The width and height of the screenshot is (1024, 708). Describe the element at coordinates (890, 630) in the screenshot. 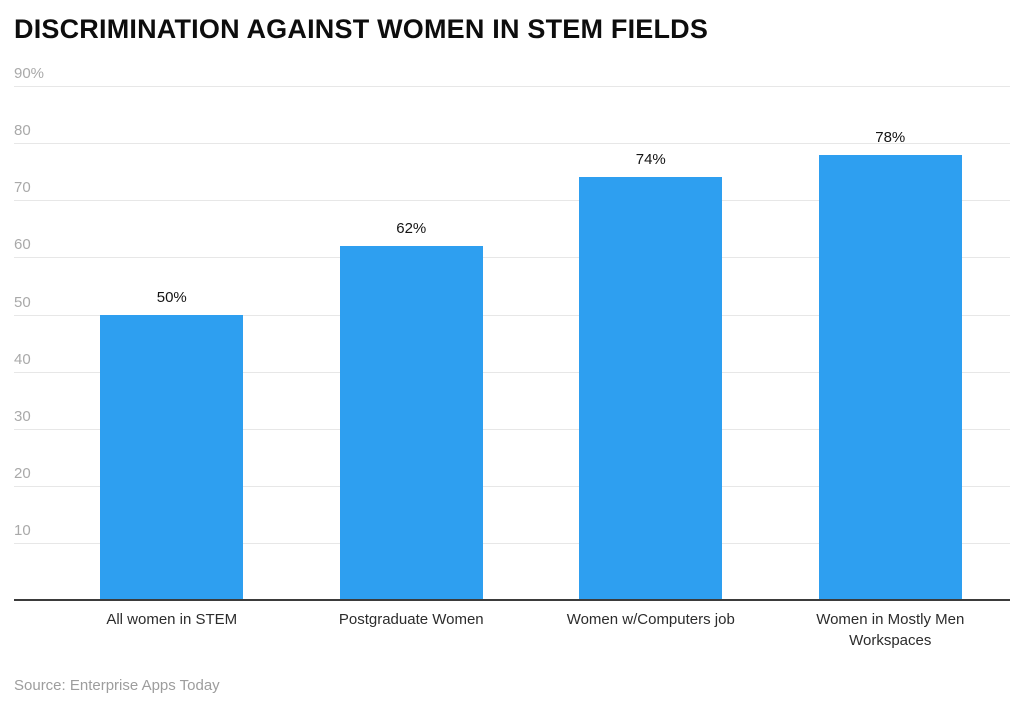

I see `x-tick-label: Women in Mostly Men Workspaces` at that location.